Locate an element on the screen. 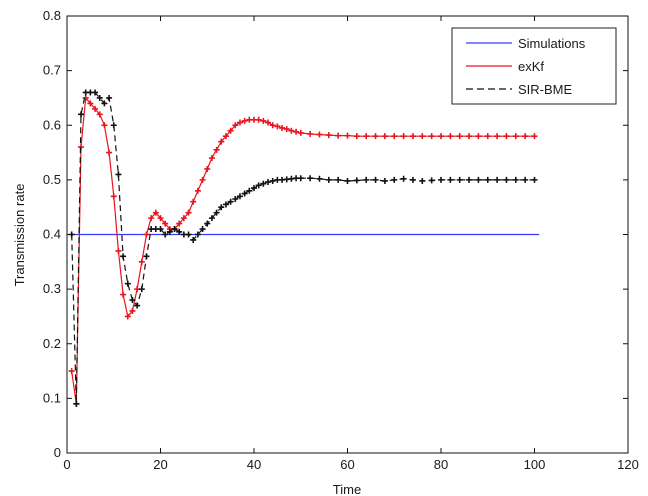 The height and width of the screenshot is (496, 648). x-tick-label: 40 is located at coordinates (254, 464).